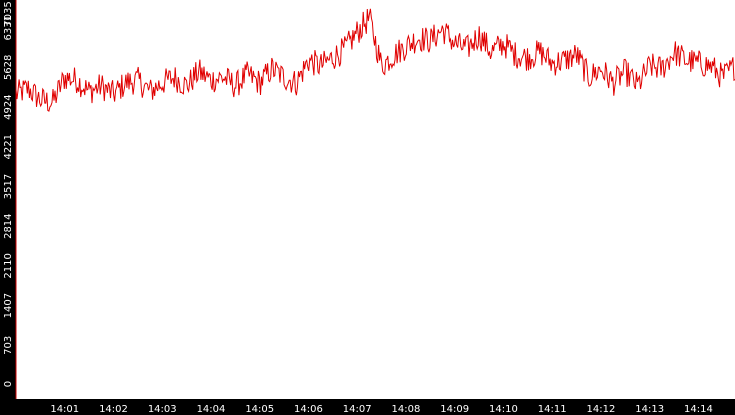 This screenshot has width=735, height=415. What do you see at coordinates (503, 409) in the screenshot?
I see `x-tick-label: 14:10` at bounding box center [503, 409].